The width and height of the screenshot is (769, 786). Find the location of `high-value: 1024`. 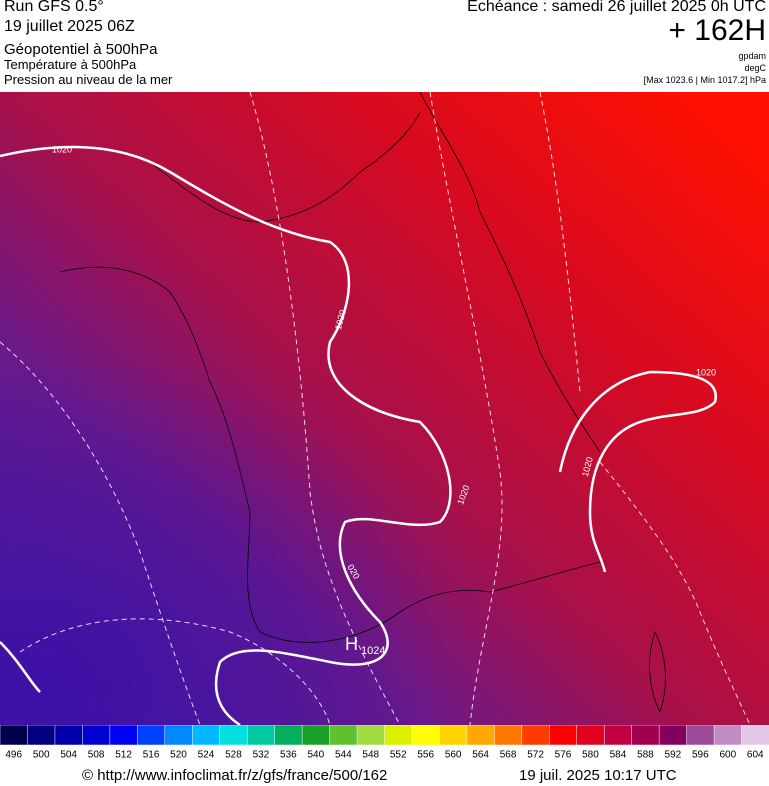

high-value: 1024 is located at coordinates (373, 651).